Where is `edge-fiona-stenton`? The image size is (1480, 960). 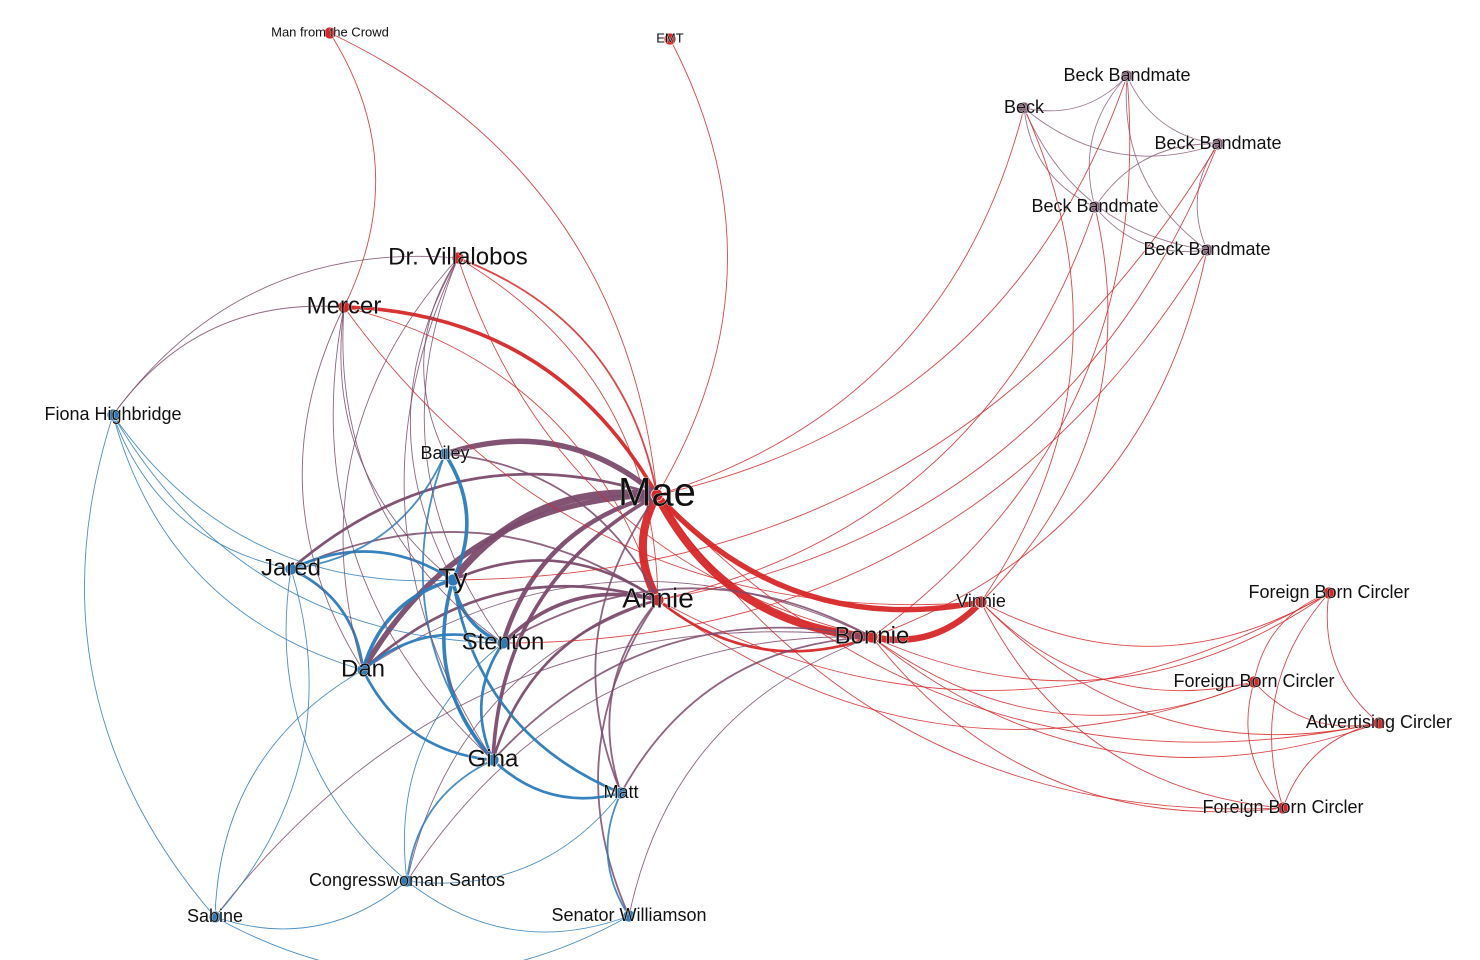
edge-fiona-stenton is located at coordinates (308, 529).